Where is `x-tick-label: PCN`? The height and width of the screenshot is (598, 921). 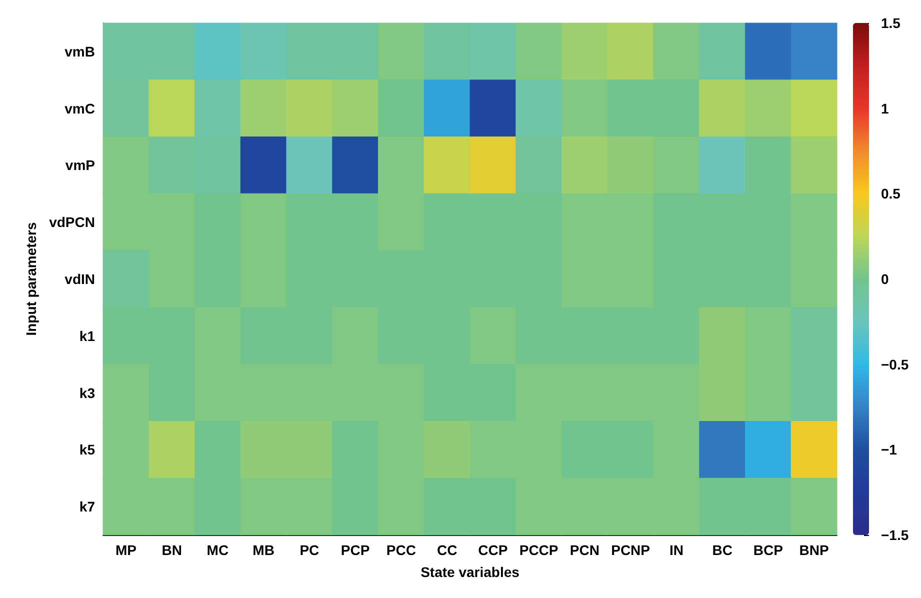
x-tick-label: PCN is located at coordinates (585, 550).